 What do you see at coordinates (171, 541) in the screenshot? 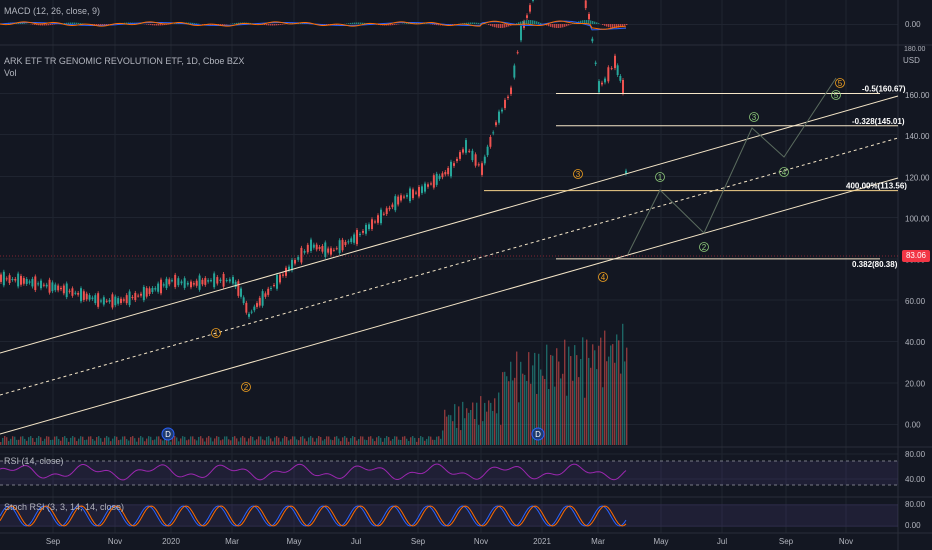
I see `time-axis-label: 2020` at bounding box center [171, 541].